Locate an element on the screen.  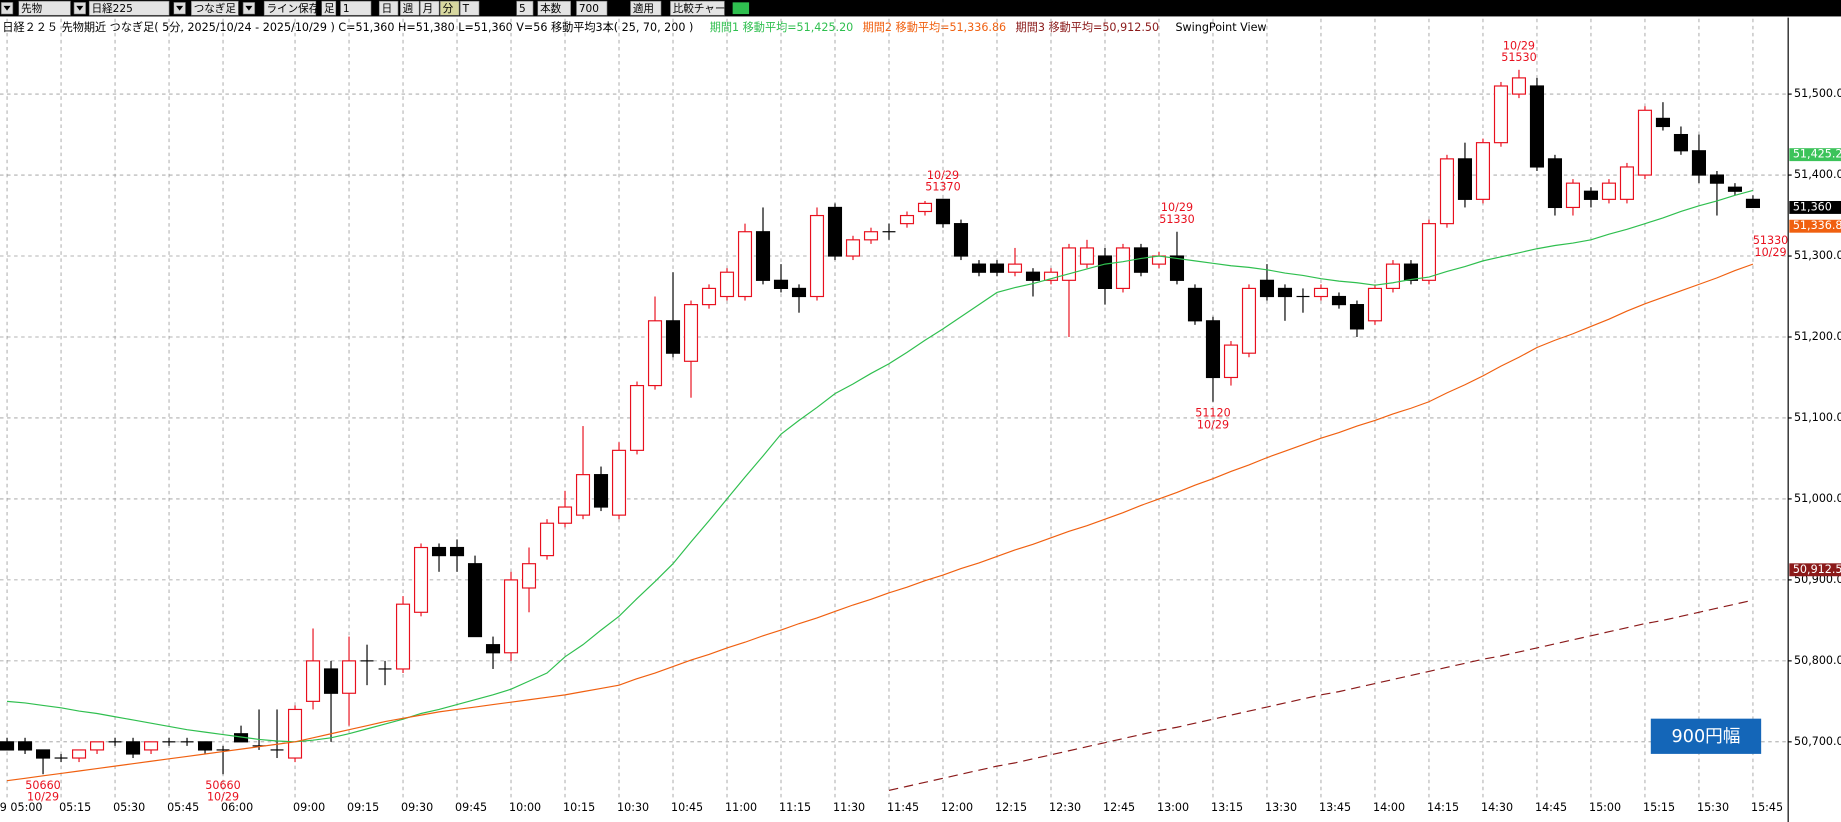
y-tick-label: 51,100.0 is located at coordinates (1817, 417).